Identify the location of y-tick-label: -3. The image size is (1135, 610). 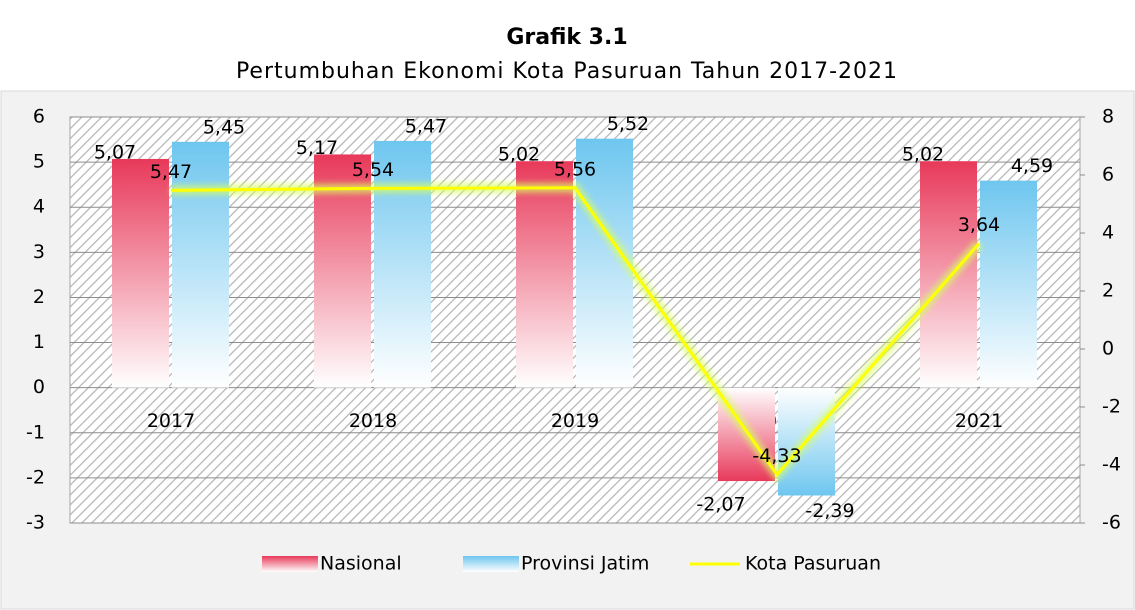
(35, 523).